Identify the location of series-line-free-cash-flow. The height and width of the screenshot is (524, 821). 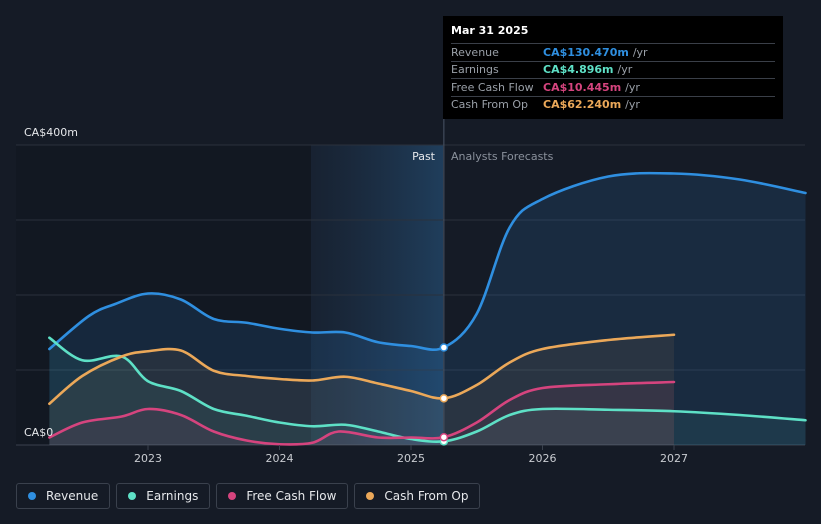
(362, 413).